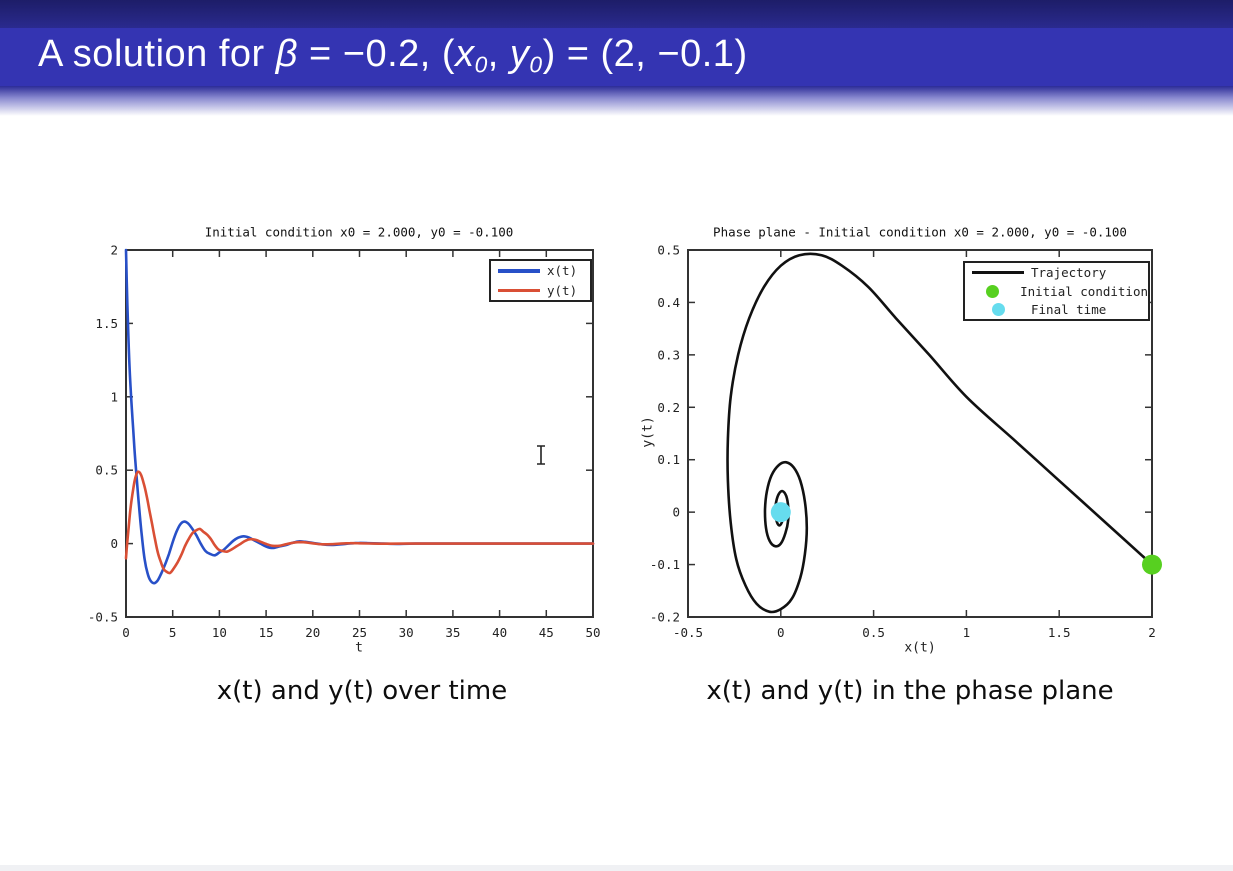 The width and height of the screenshot is (1233, 871). Describe the element at coordinates (668, 354) in the screenshot. I see `y-tick-label: 0.3` at that location.